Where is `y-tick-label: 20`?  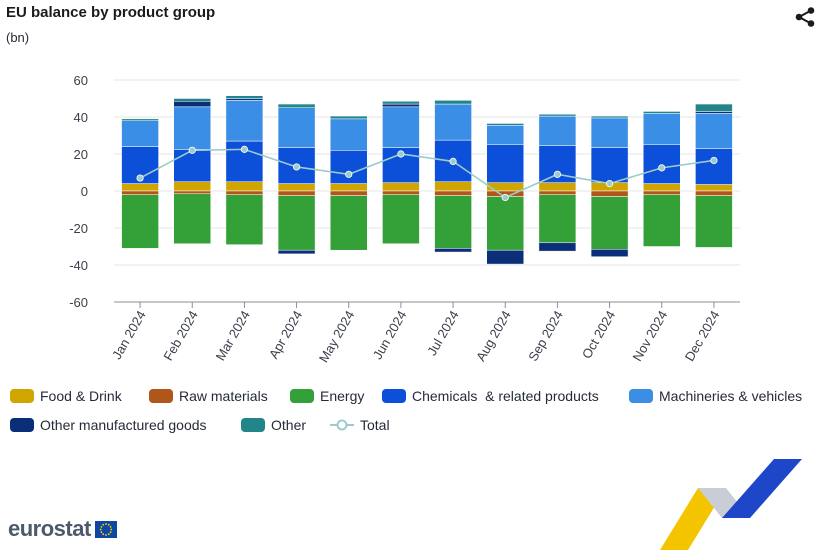 y-tick-label: 20 is located at coordinates (81, 154).